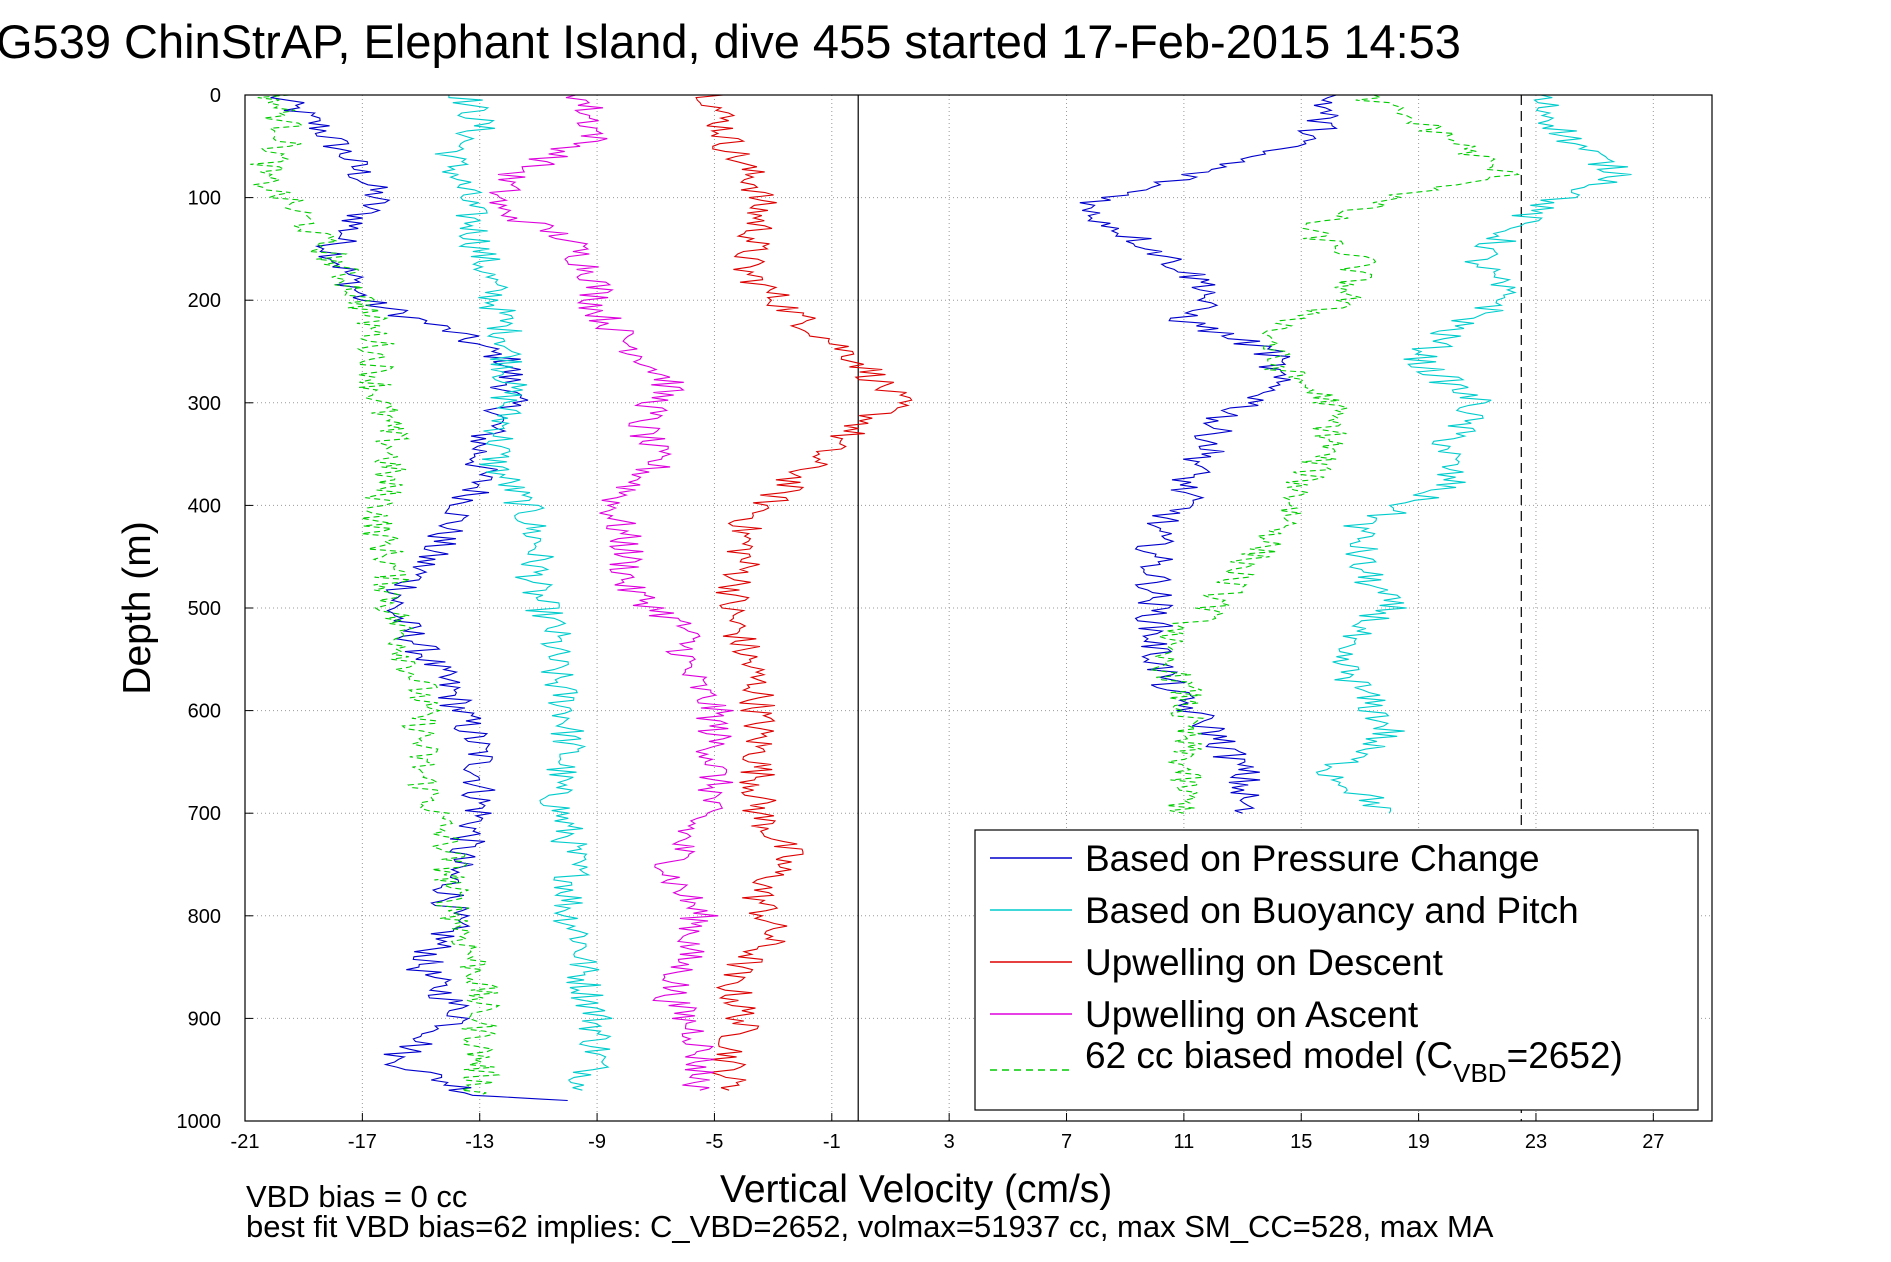  What do you see at coordinates (597, 1142) in the screenshot?
I see `x-tick-label: -9` at bounding box center [597, 1142].